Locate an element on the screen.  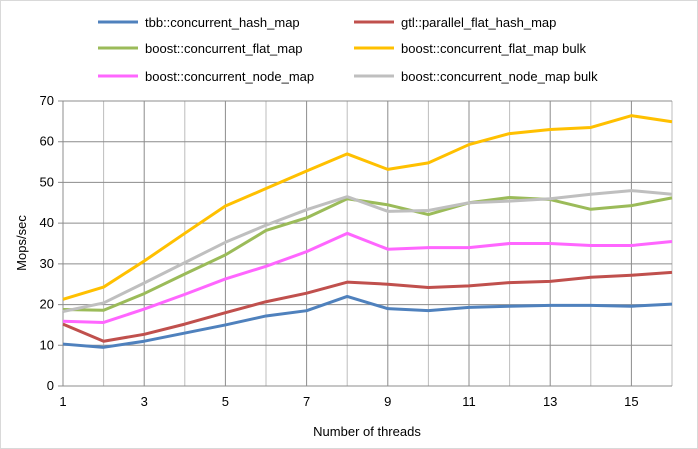
y-tick-label: 50 is located at coordinates (47, 181).